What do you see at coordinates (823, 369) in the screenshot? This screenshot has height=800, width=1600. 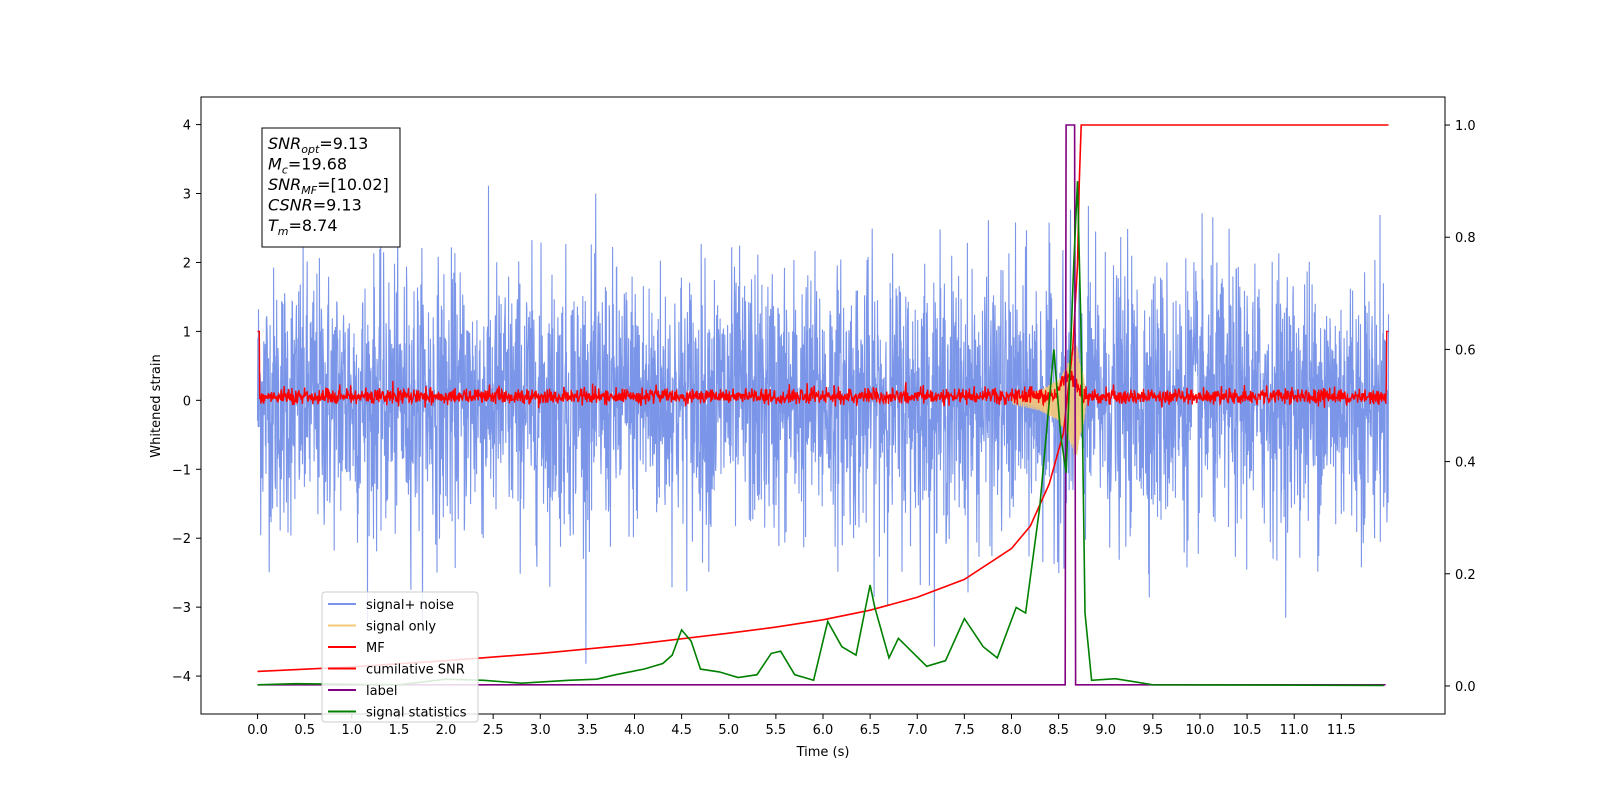 I see `series-mf` at bounding box center [823, 369].